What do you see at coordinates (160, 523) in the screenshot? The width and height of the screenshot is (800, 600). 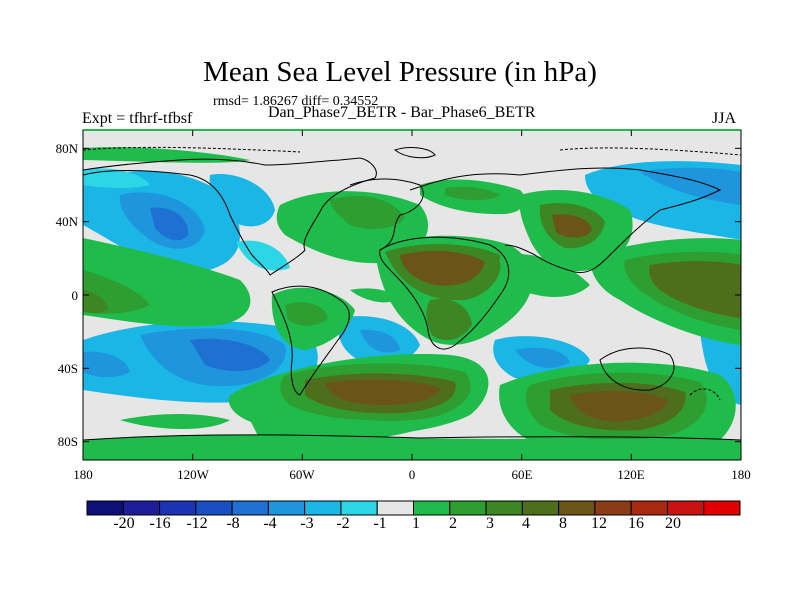 I see `colorbar-label: -16` at bounding box center [160, 523].